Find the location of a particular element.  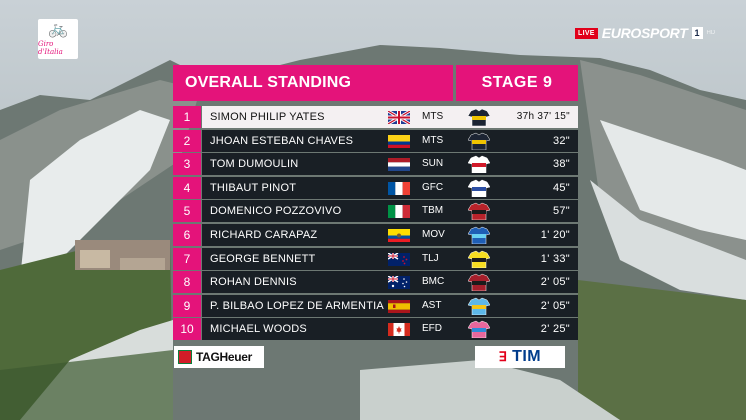

tbm-jersey-icon is located at coordinates (479, 211).